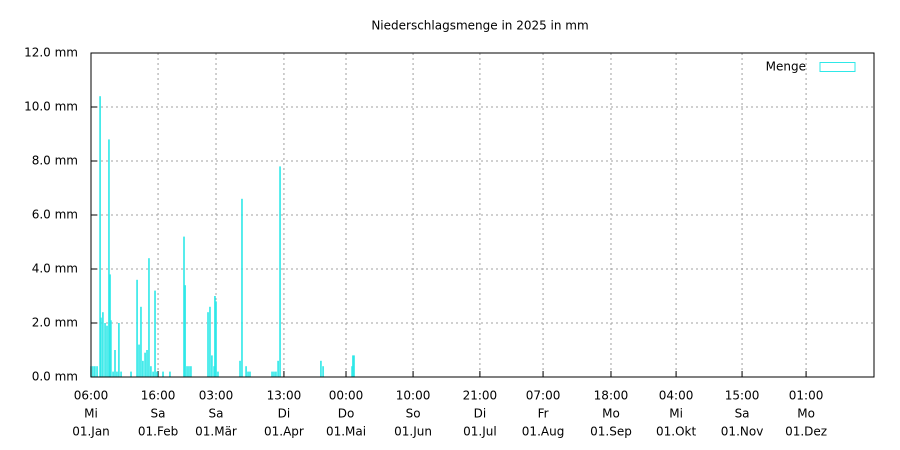 The height and width of the screenshot is (450, 900). What do you see at coordinates (55, 323) in the screenshot?
I see `y-tick-label: 2.0 mm` at bounding box center [55, 323].